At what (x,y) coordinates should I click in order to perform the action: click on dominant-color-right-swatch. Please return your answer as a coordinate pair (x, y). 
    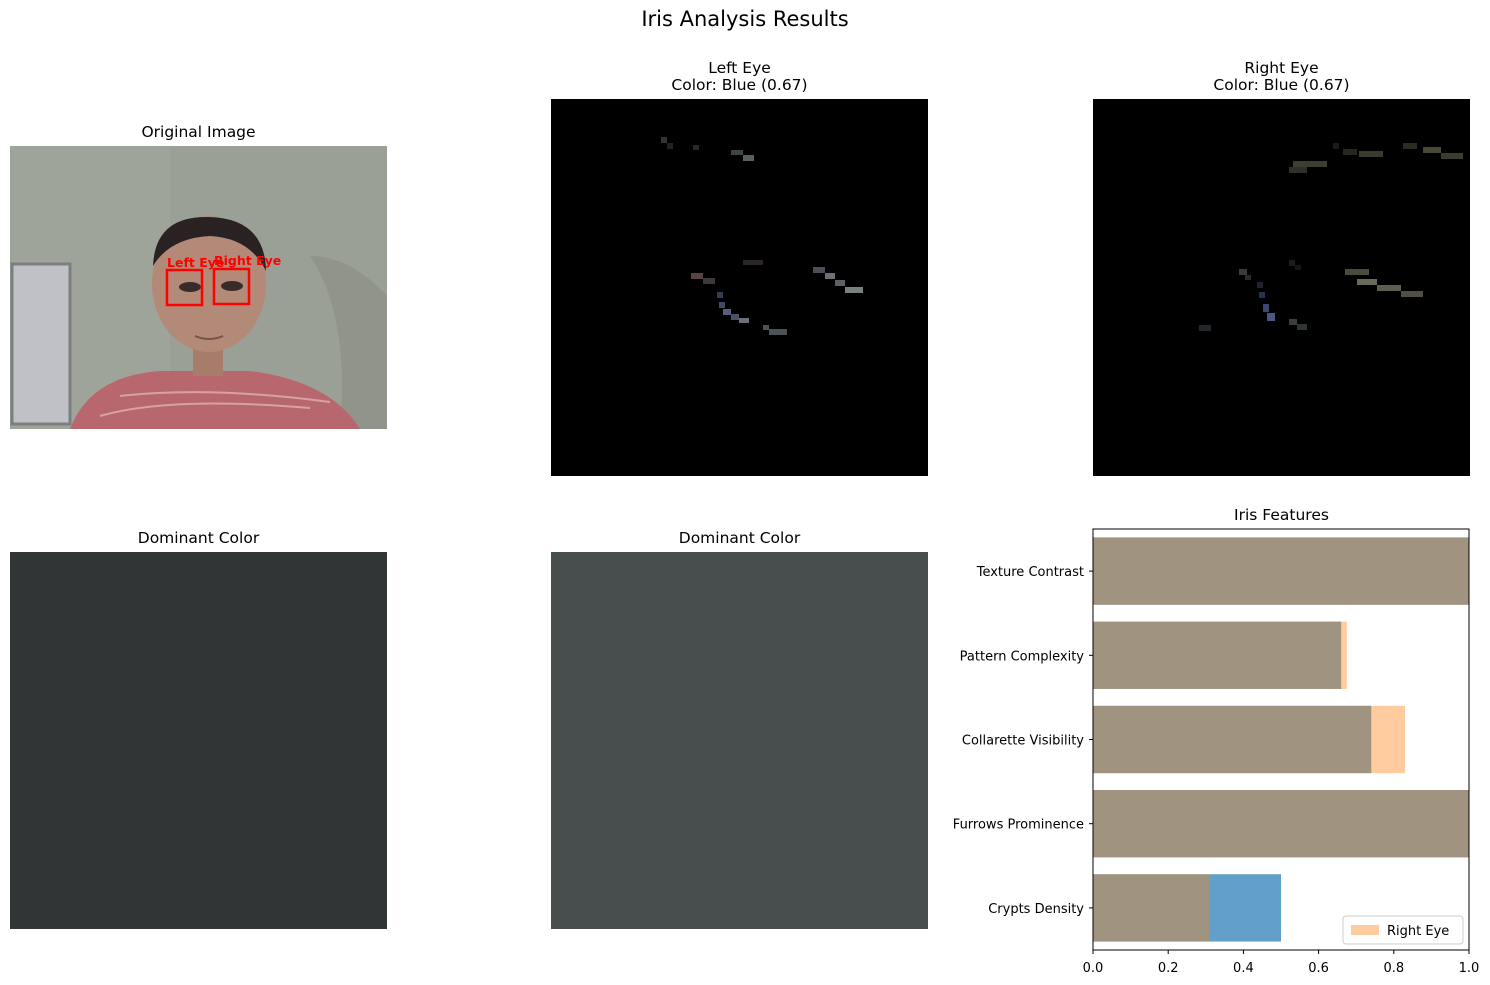
    Looking at the image, I should click on (739, 740).